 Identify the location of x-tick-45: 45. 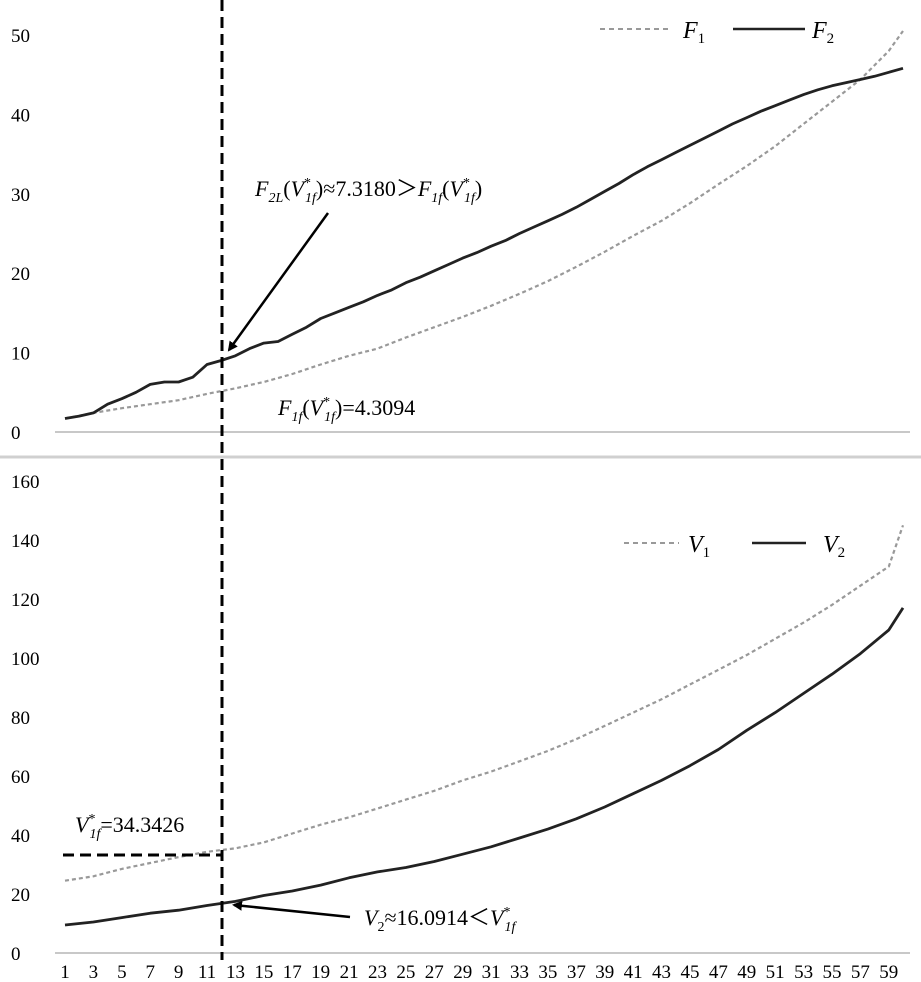
(689, 972).